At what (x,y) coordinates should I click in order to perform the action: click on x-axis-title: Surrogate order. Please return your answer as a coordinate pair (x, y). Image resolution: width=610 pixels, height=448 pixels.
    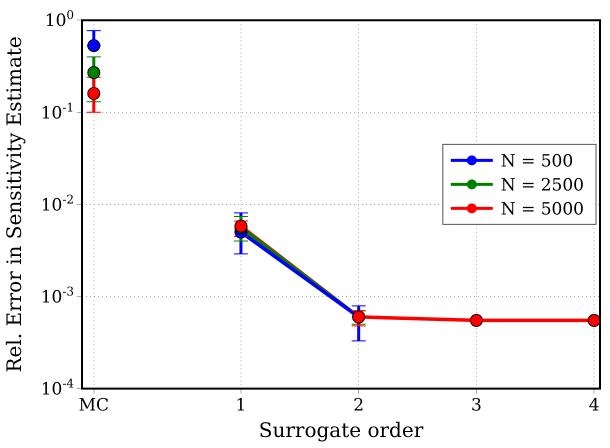
    Looking at the image, I should click on (341, 430).